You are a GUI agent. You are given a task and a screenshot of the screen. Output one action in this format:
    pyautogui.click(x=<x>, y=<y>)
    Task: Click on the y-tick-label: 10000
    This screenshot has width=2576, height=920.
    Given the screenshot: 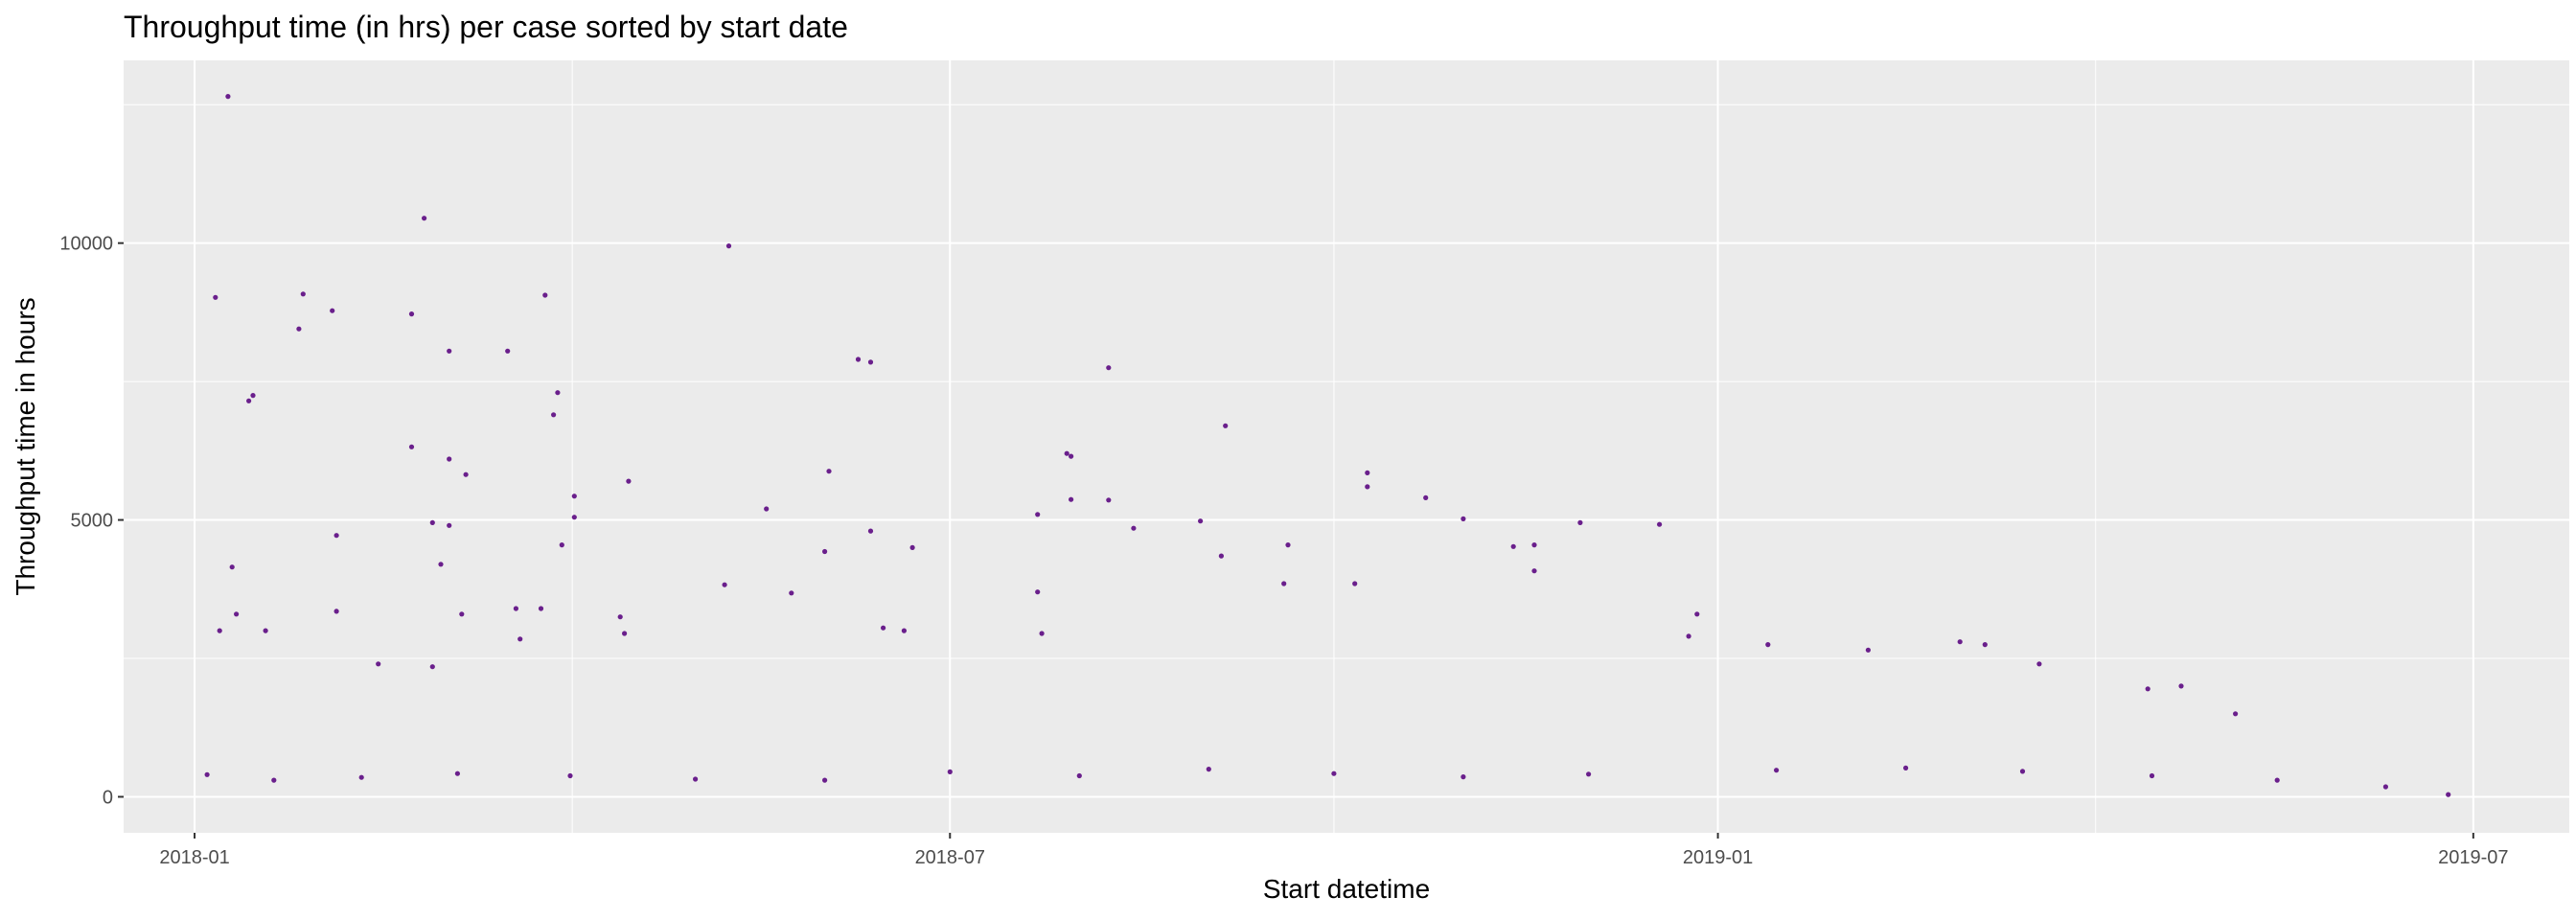 What is the action you would take?
    pyautogui.click(x=86, y=244)
    